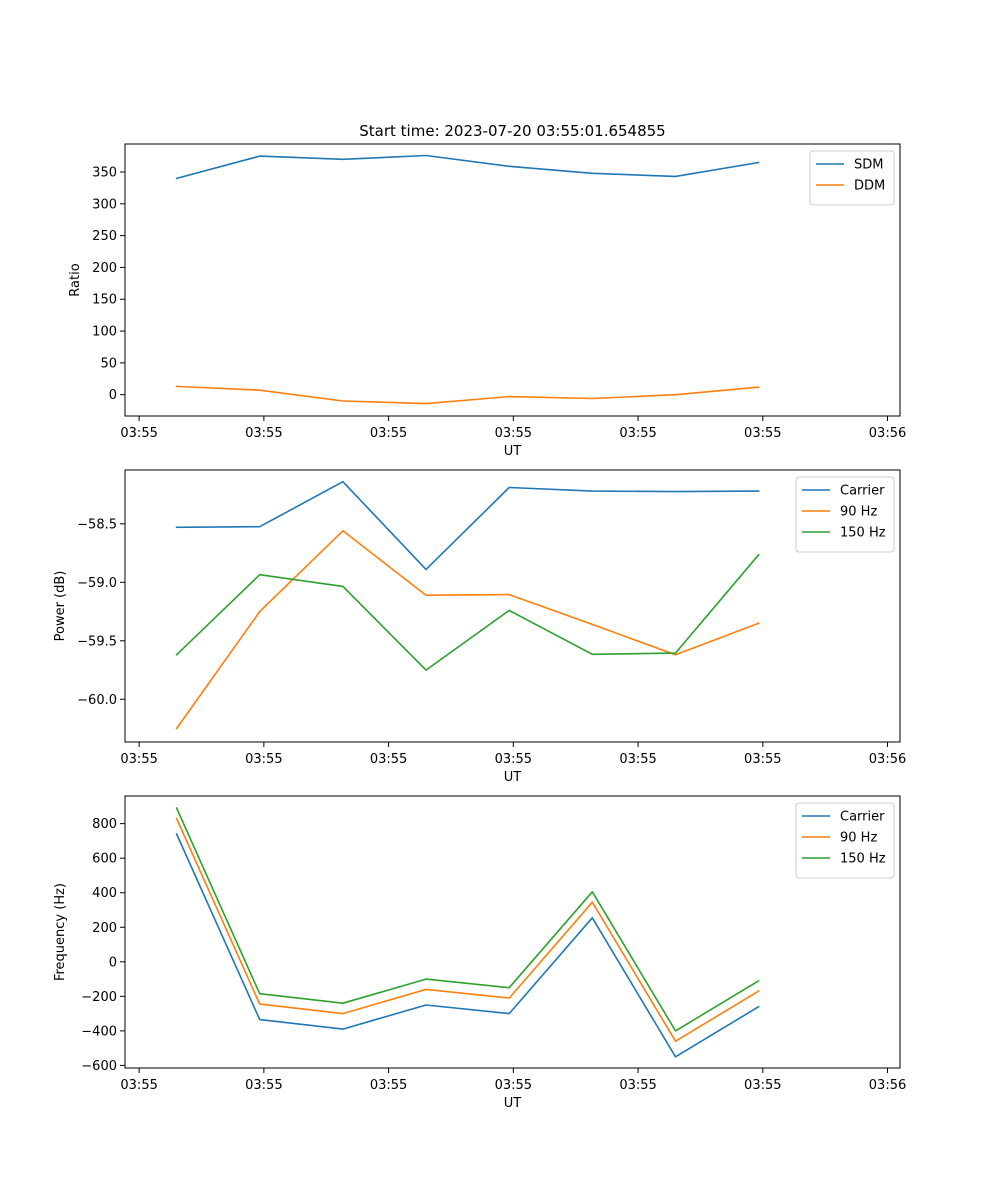  Describe the element at coordinates (104, 859) in the screenshot. I see `frequency-y-tick-label: 600` at that location.